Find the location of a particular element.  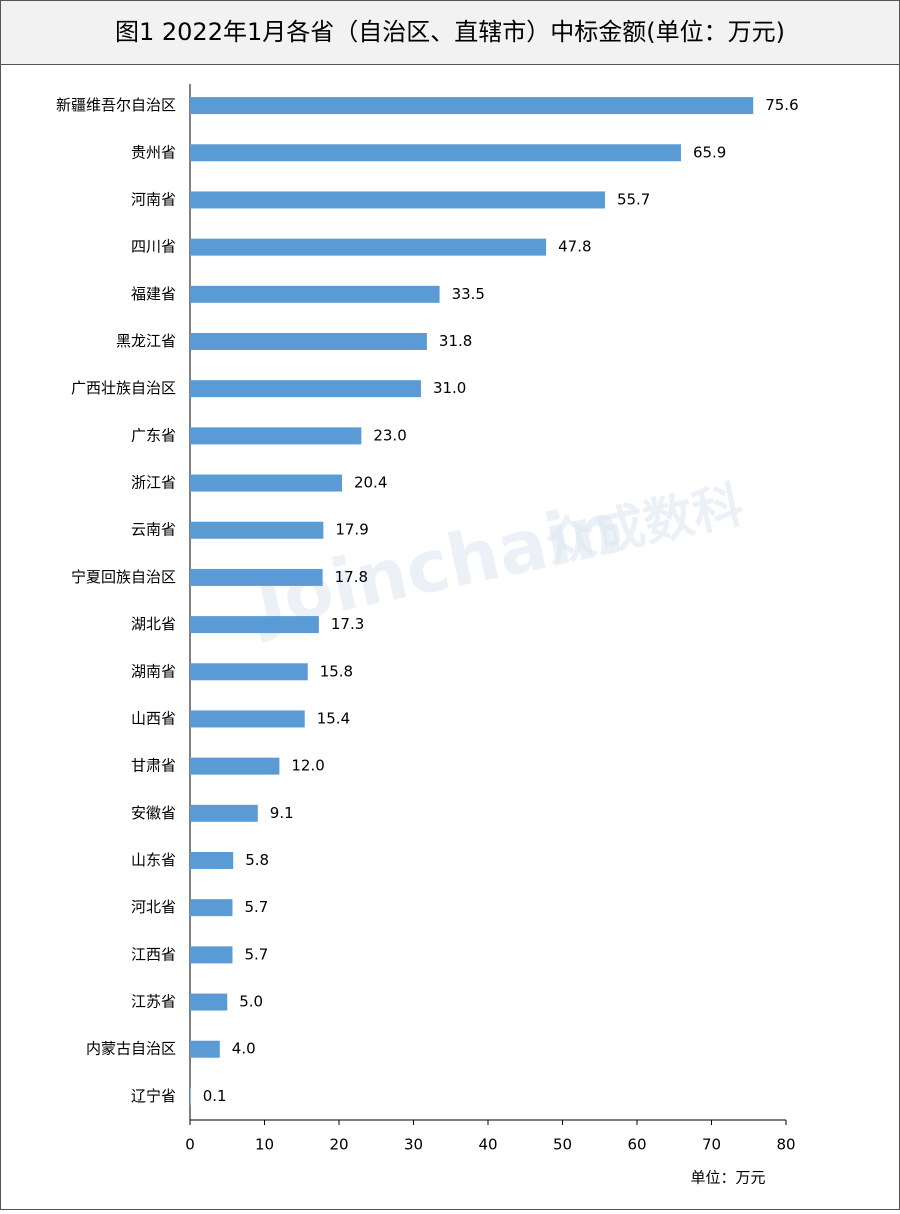

value-label: 31.8 is located at coordinates (455, 341).